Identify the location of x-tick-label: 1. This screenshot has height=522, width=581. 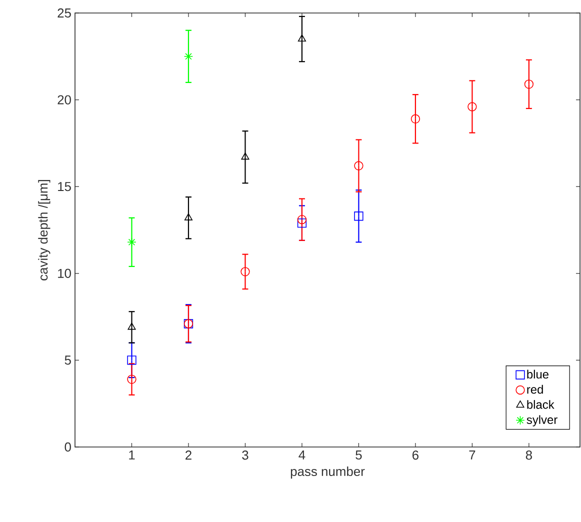
(132, 455).